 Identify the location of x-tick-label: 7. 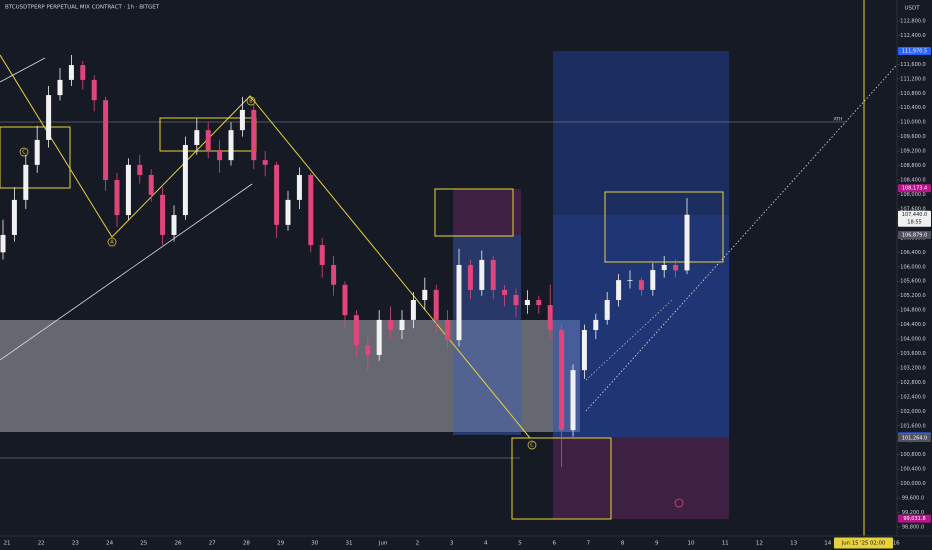
(589, 544).